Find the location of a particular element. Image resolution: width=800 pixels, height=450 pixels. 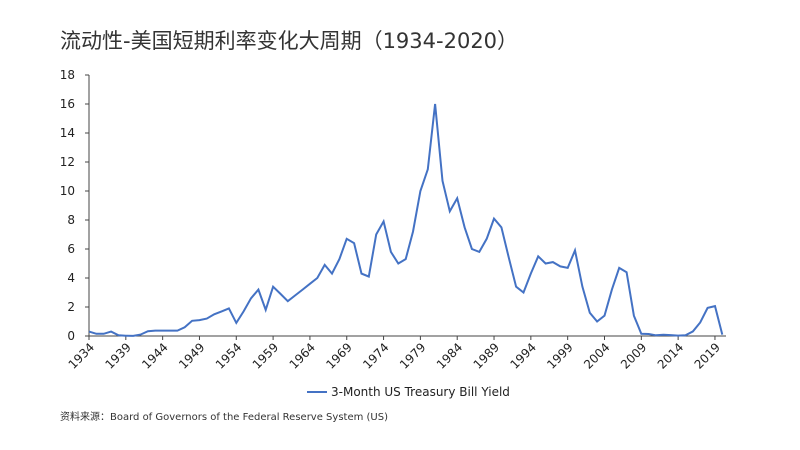

y-tick-label: 4 is located at coordinates (71, 278).